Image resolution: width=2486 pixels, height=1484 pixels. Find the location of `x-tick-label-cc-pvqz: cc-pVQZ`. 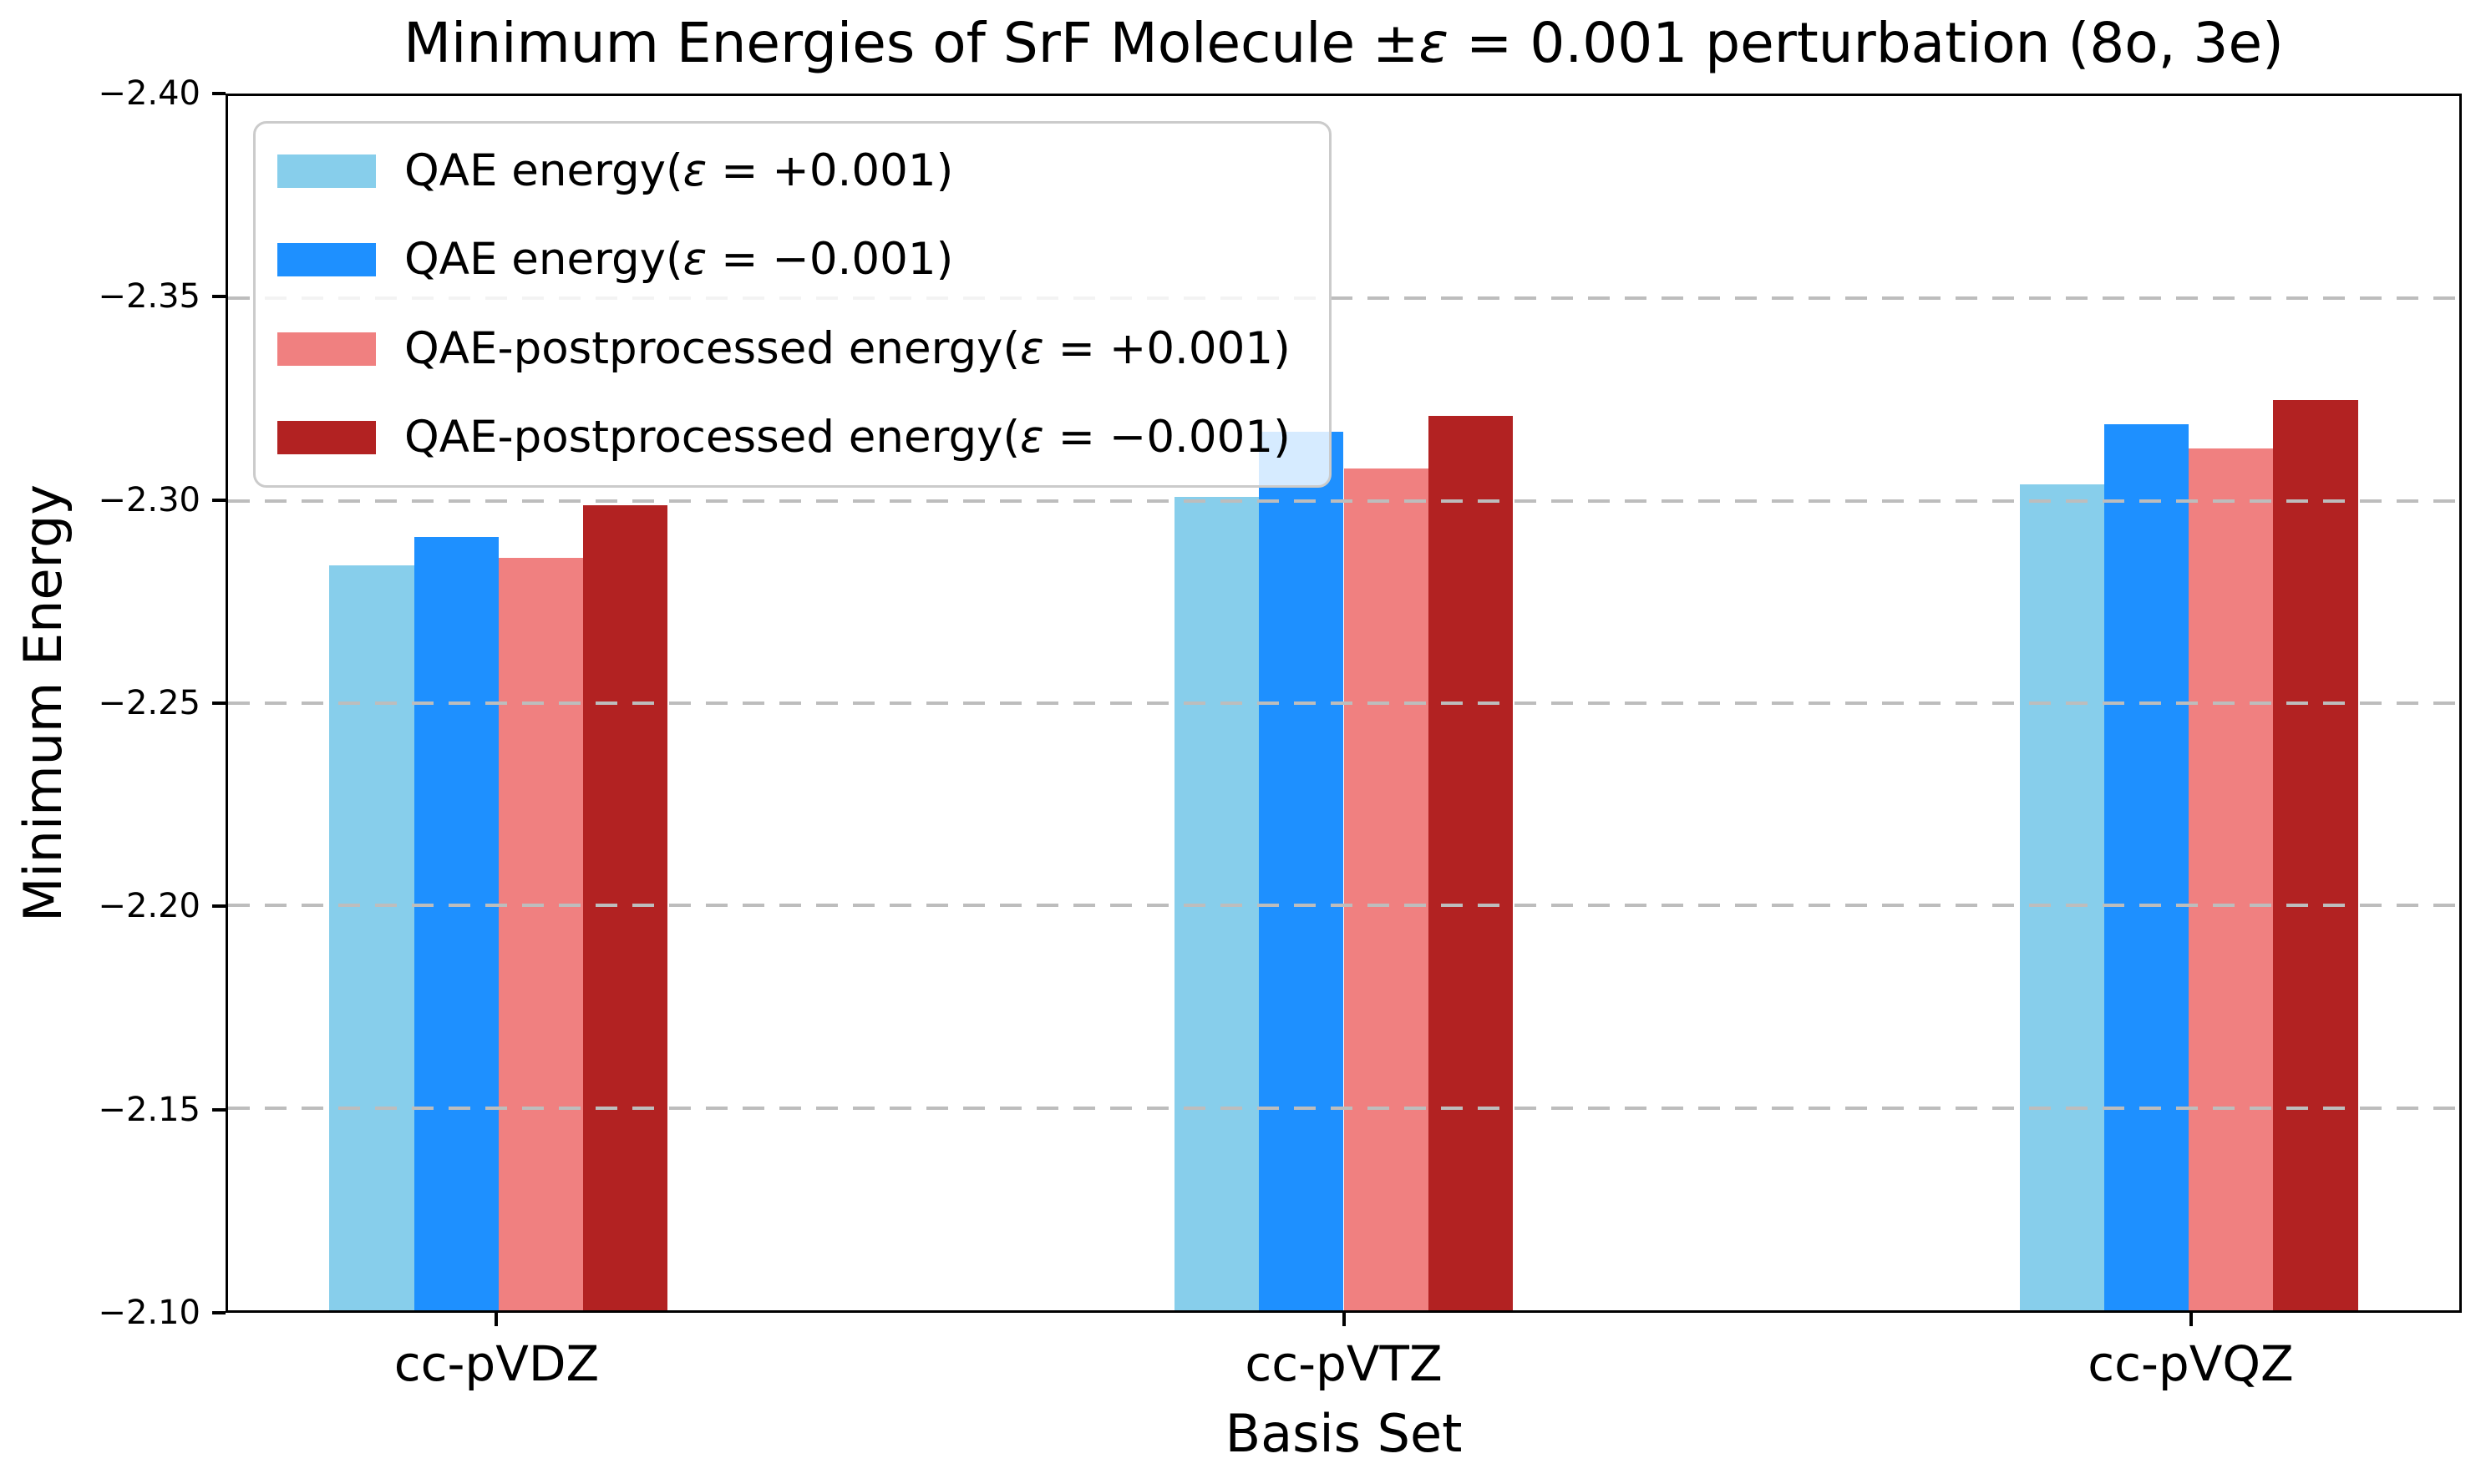

x-tick-label-cc-pvqz: cc-pVQZ is located at coordinates (2191, 1363).